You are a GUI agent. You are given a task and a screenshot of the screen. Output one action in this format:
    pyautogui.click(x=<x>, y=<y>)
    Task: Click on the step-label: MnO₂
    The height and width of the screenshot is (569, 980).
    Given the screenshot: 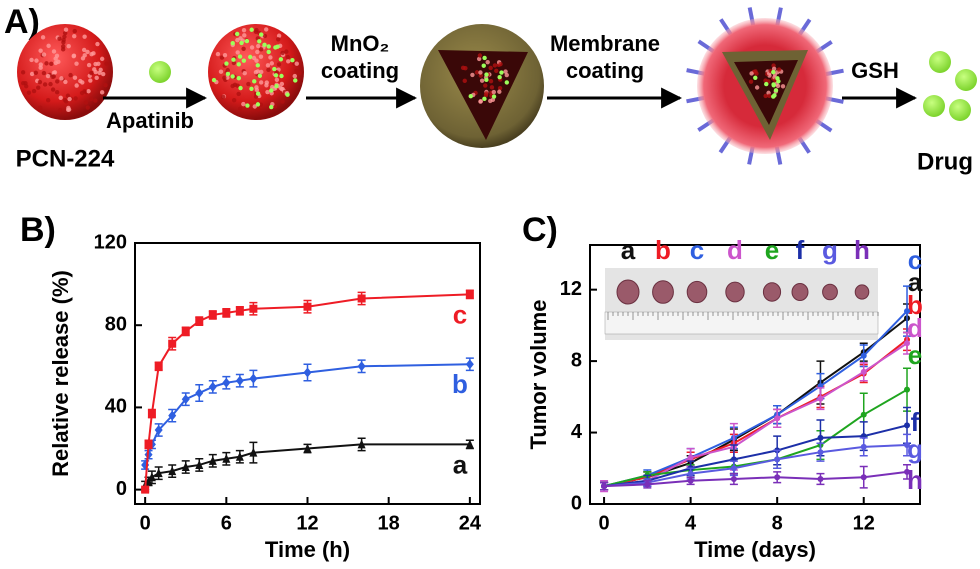 What is the action you would take?
    pyautogui.click(x=360, y=43)
    